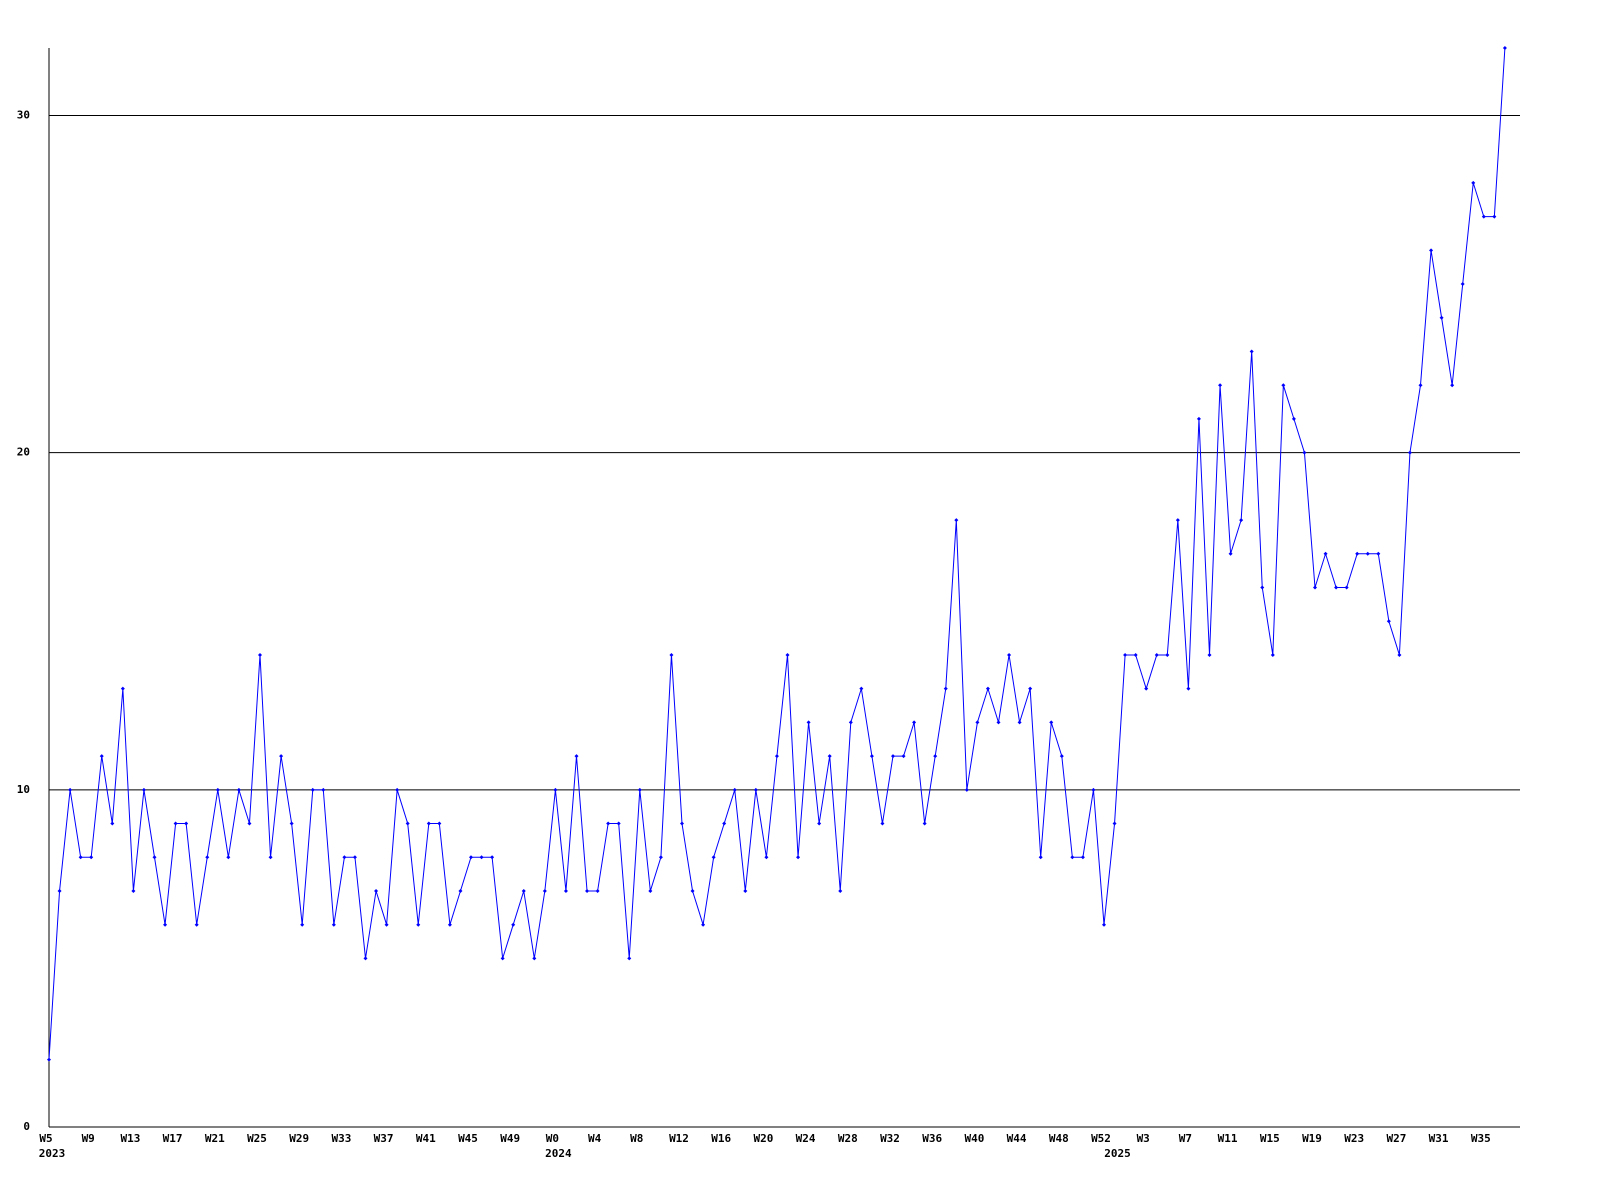 This screenshot has height=1200, width=1600. I want to click on x-tick-label: W7, so click(1185, 1138).